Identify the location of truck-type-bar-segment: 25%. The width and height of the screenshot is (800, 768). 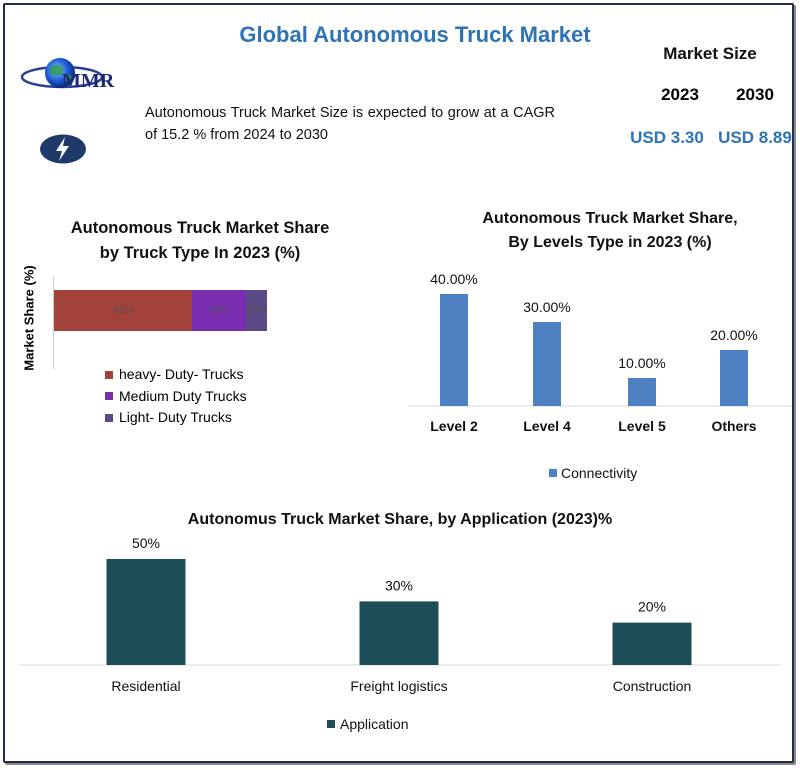
(219, 310).